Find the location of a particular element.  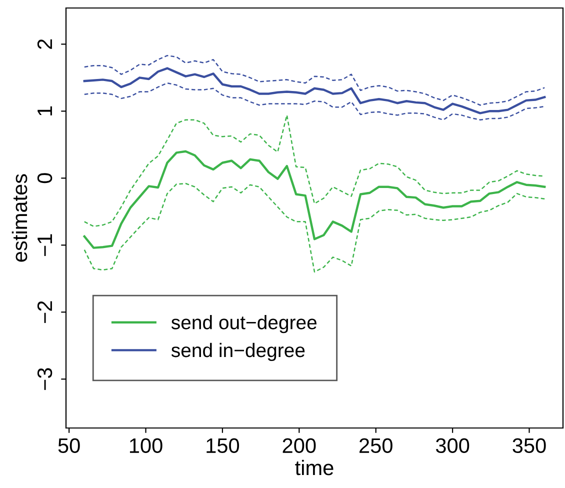

x-tick-label: 300 is located at coordinates (453, 446).